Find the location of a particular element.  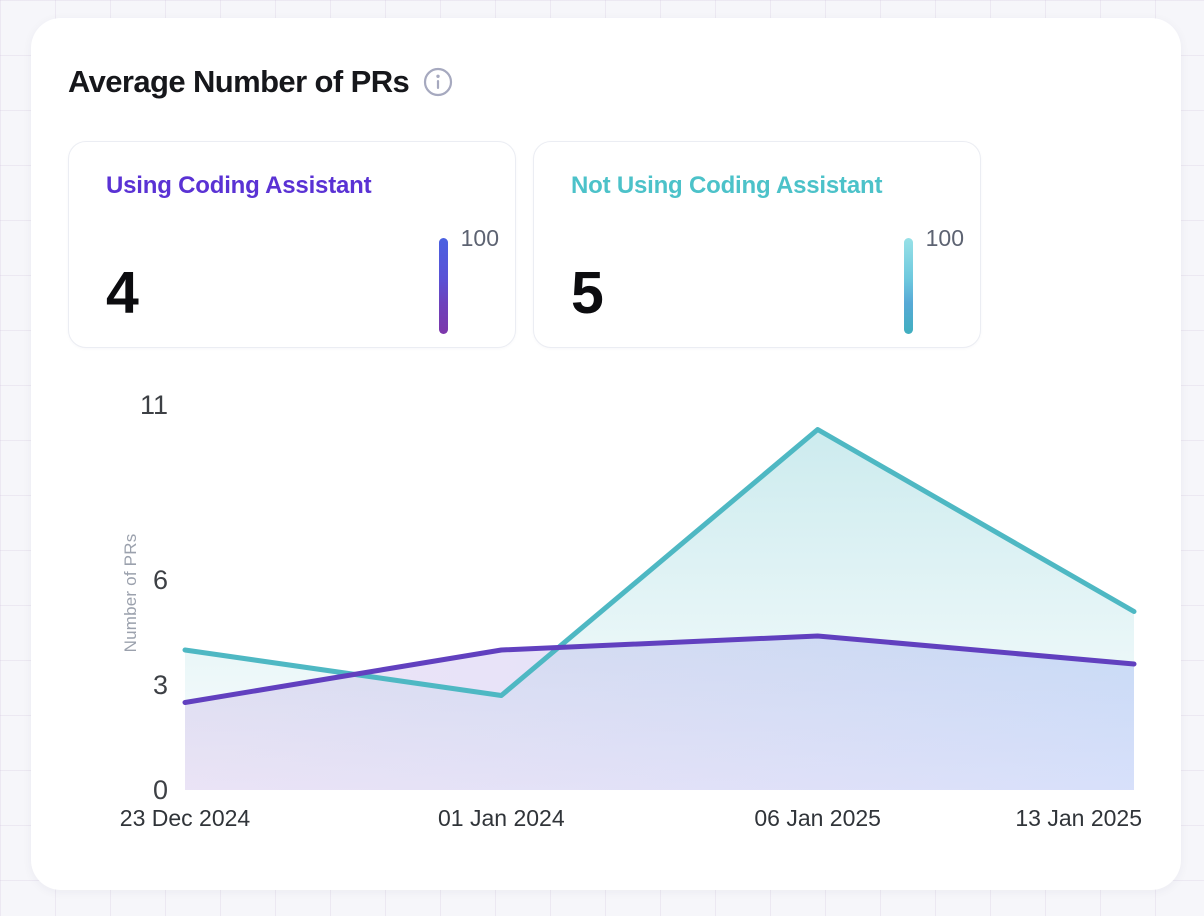

x-axis-label: 06 Jan 2025 is located at coordinates (817, 818).